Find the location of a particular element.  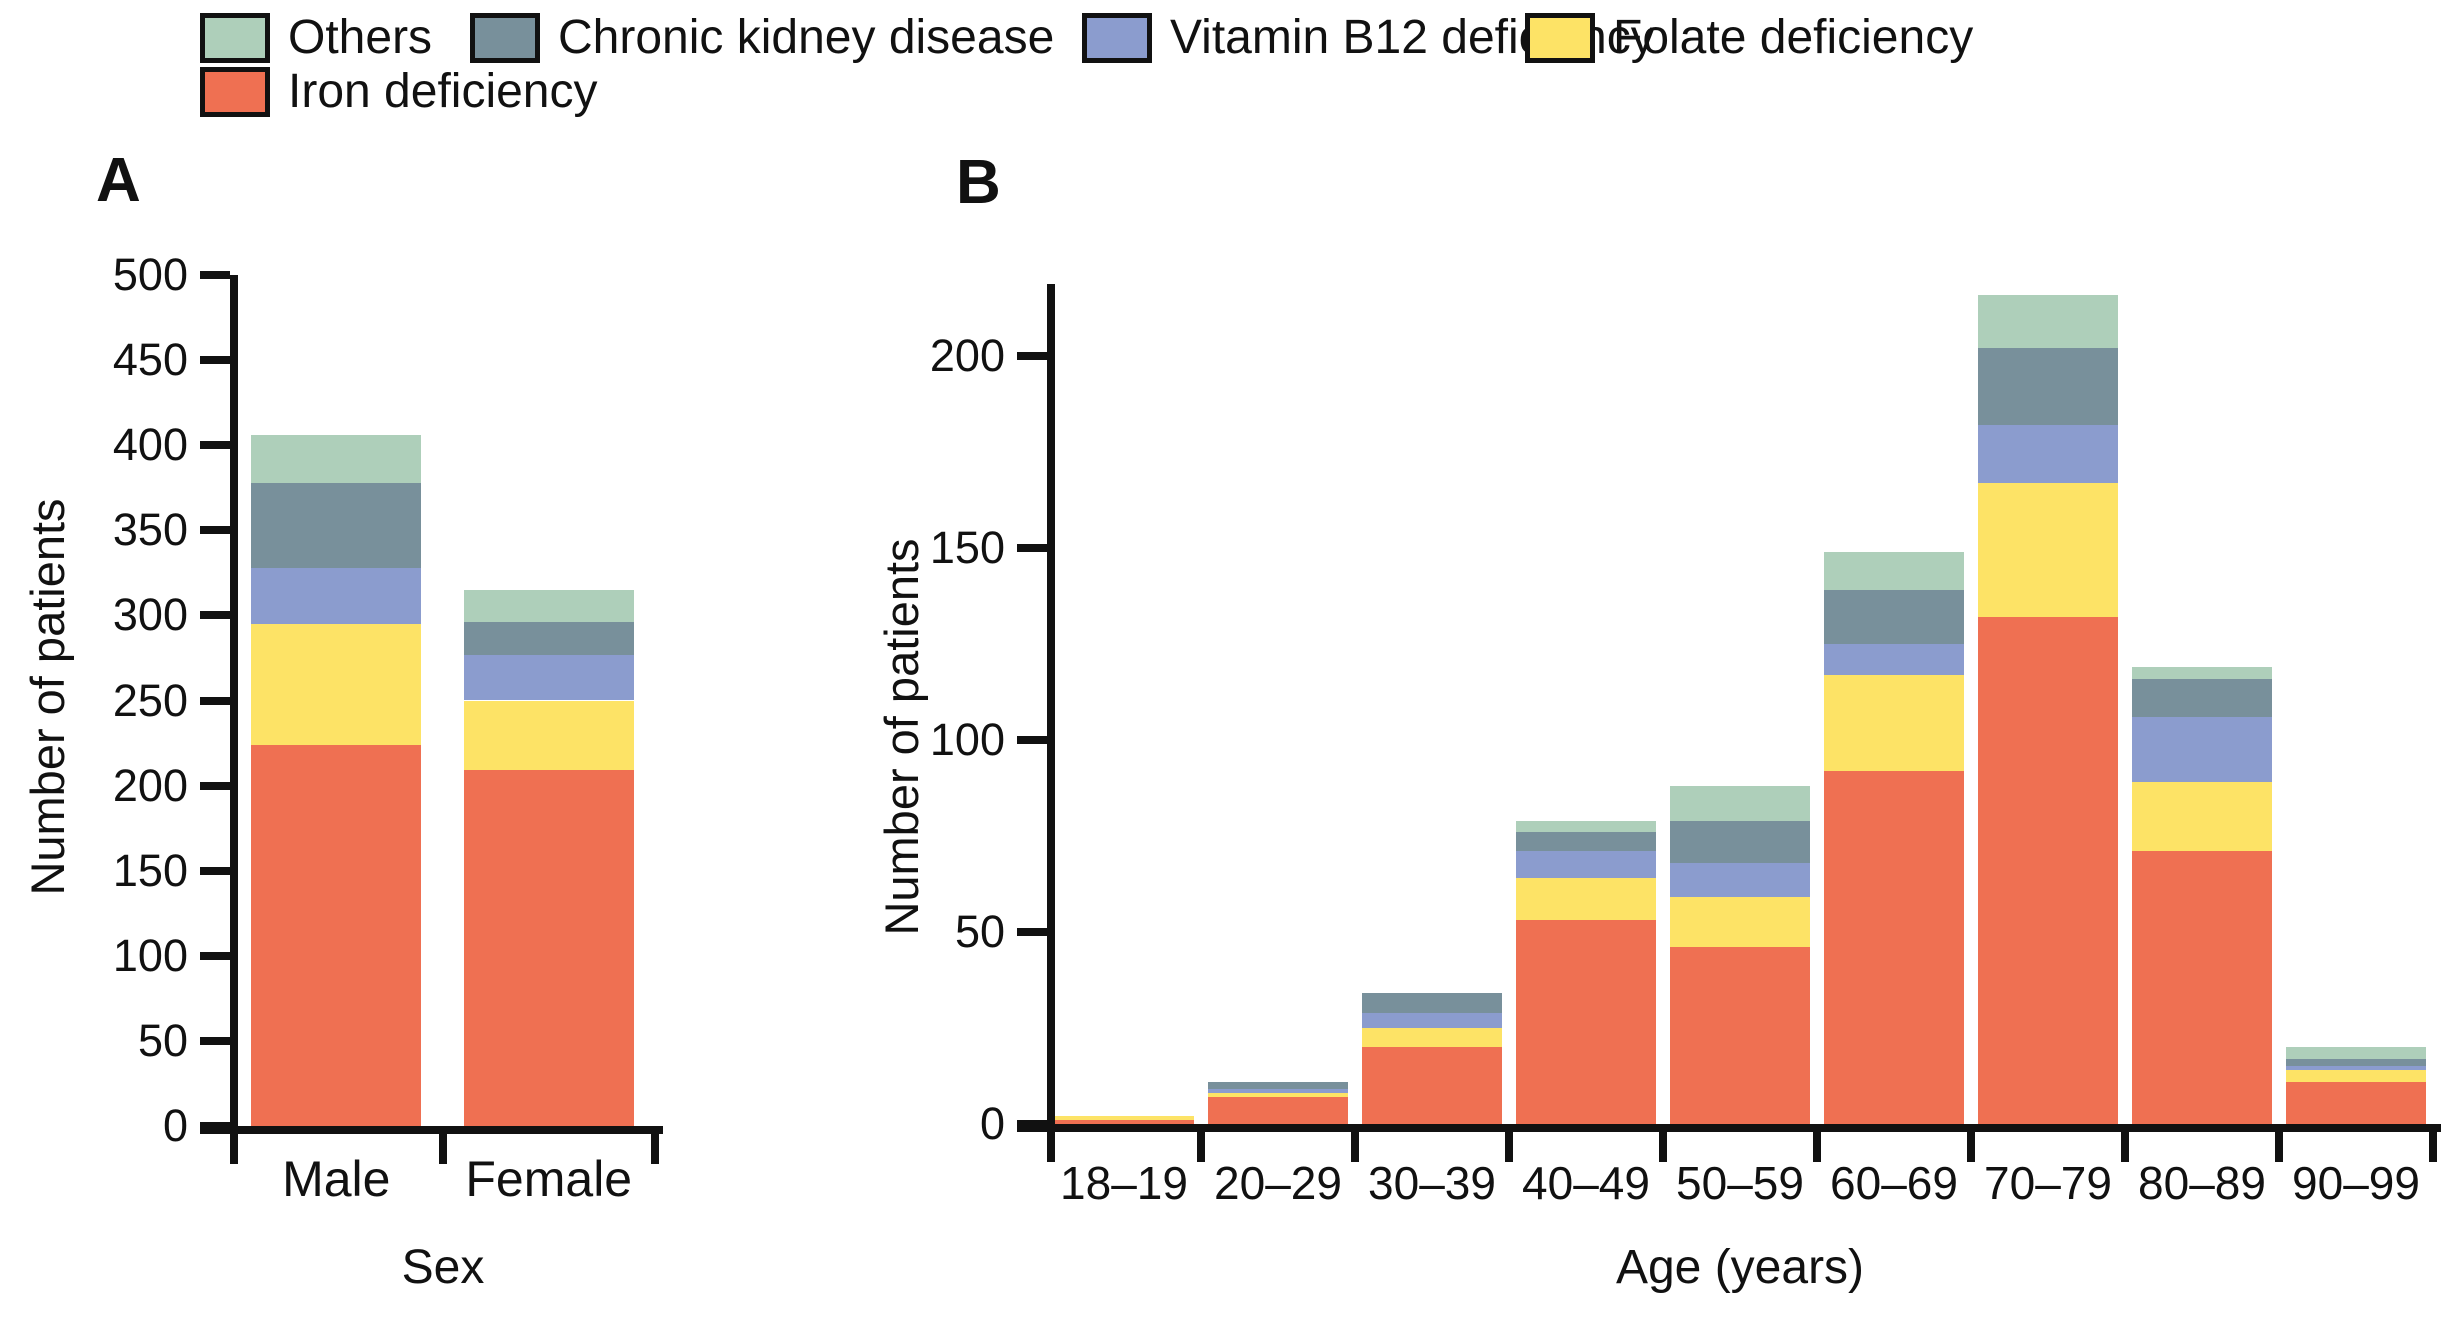

legend-item-others: Others is located at coordinates (316, 38).